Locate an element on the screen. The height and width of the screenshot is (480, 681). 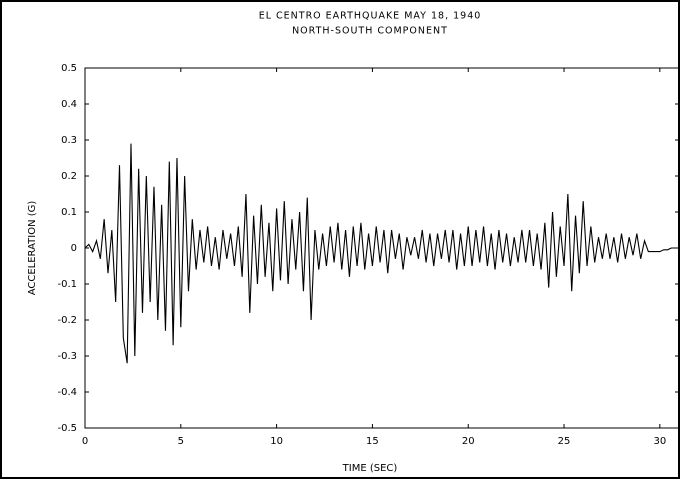
chart-subtitle: NORTH-SOUTH COMPONENT is located at coordinates (370, 31).